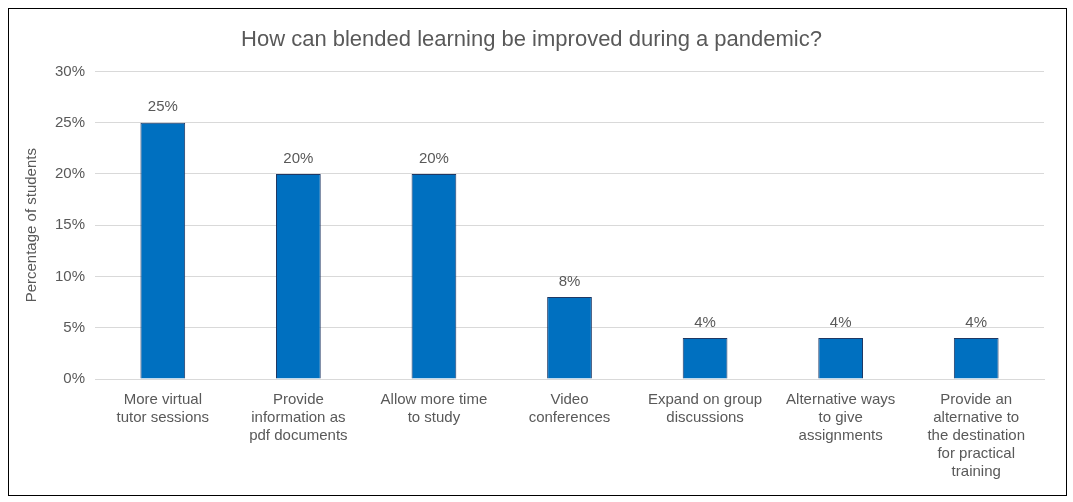 Image resolution: width=1073 pixels, height=502 pixels. I want to click on chart-title: How can blended learning be improved during a pandemic?, so click(531, 39).